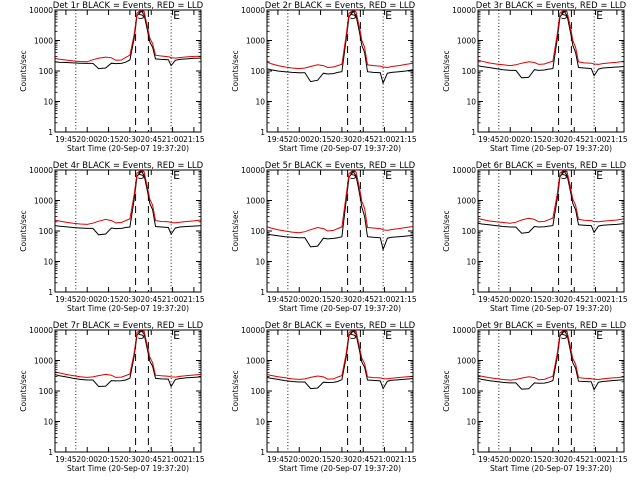  Describe the element at coordinates (340, 6) in the screenshot. I see `panel-title: Det 2r BLACK = Events, RED = LLD` at that location.